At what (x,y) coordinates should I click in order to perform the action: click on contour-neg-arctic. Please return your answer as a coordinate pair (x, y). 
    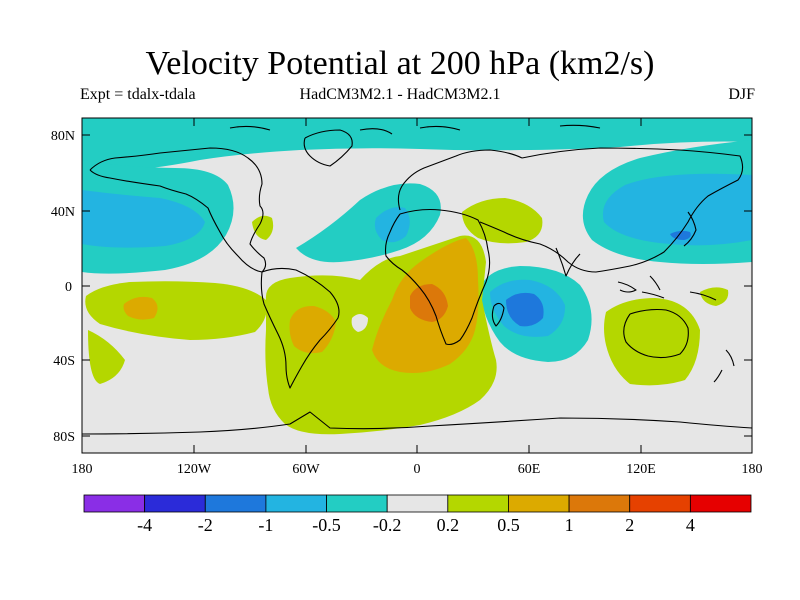
    Looking at the image, I should click on (417, 144).